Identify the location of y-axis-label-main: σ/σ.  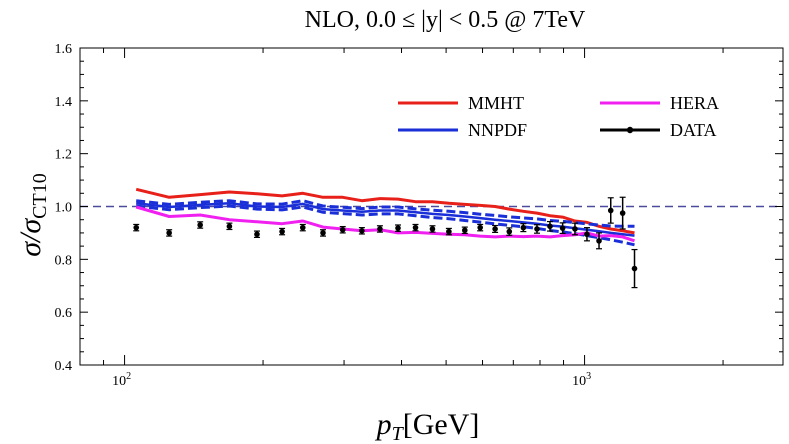
(30, 237).